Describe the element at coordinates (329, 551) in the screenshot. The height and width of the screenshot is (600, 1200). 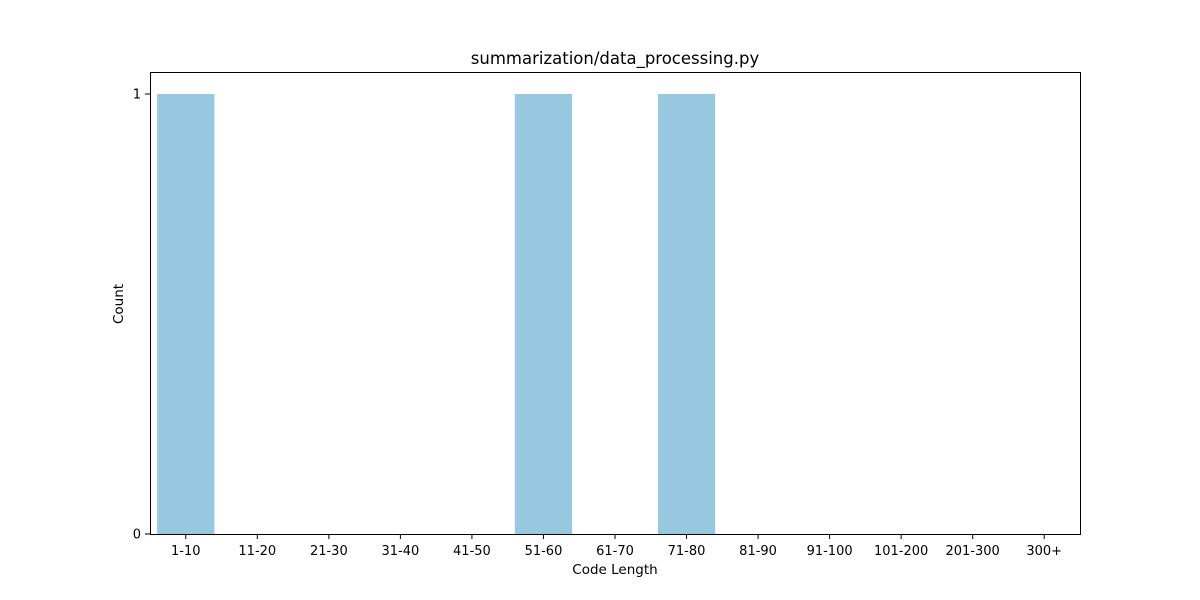
I see `x-tick-label: 21-30` at that location.